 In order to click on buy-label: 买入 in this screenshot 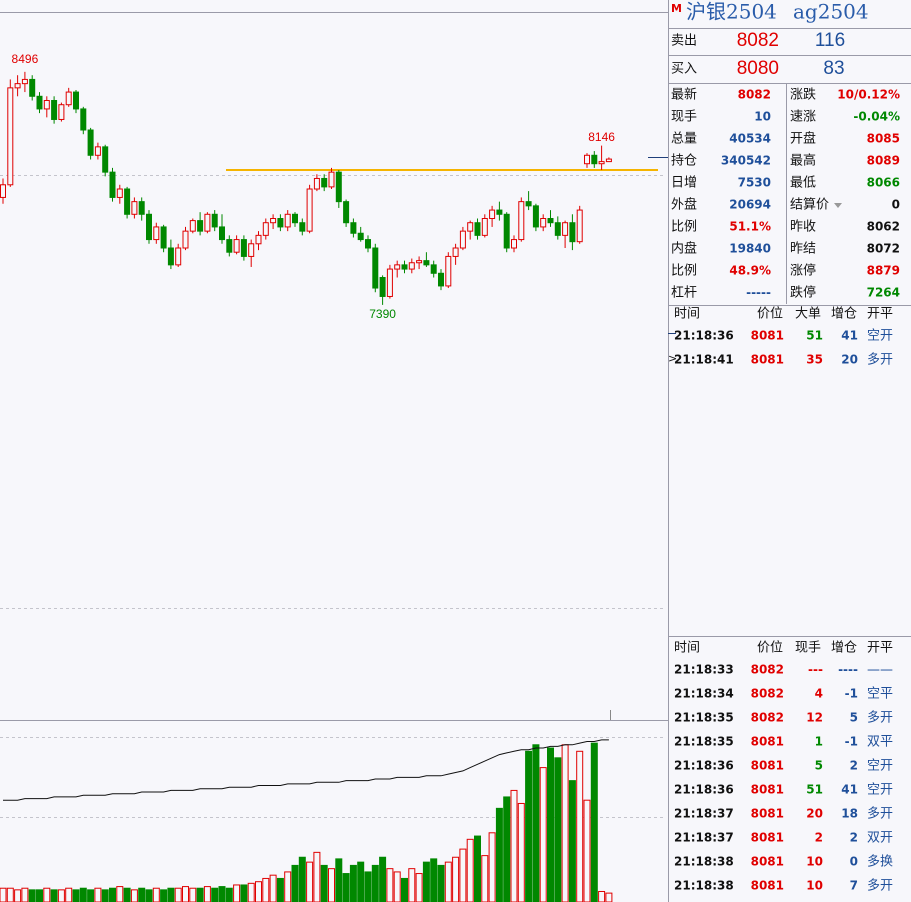, I will do `click(684, 69)`.